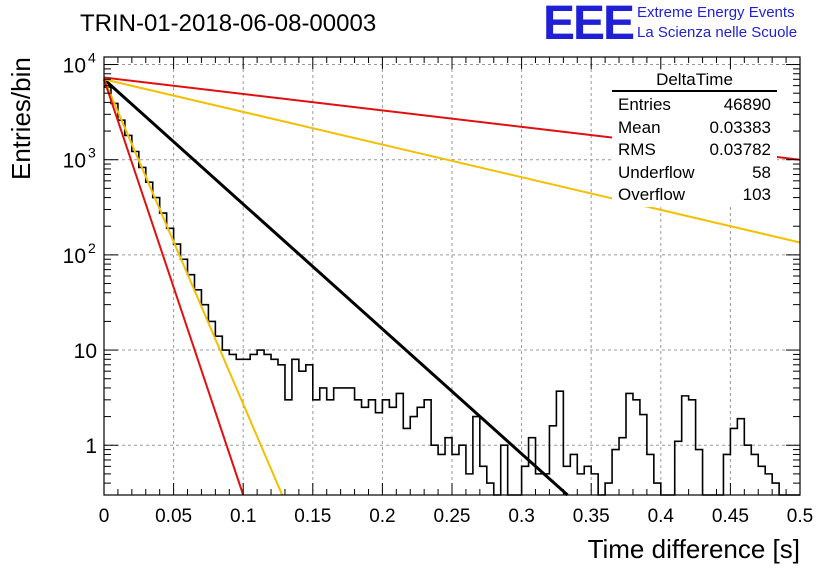  I want to click on stats-row-entries: Entries 46890, so click(694, 105).